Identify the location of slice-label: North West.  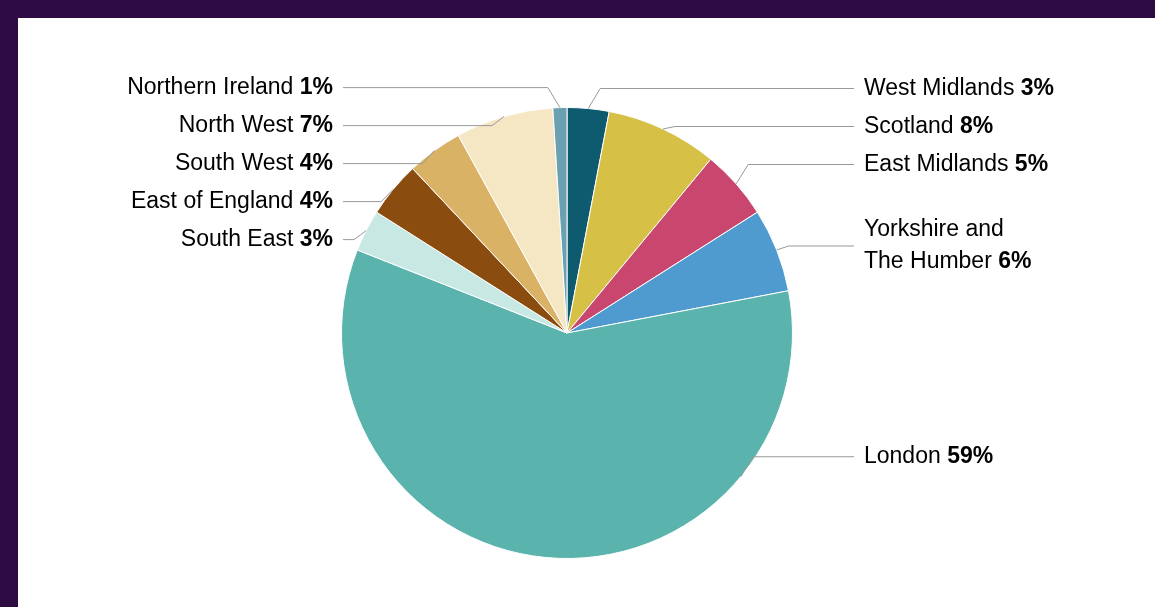
(239, 123).